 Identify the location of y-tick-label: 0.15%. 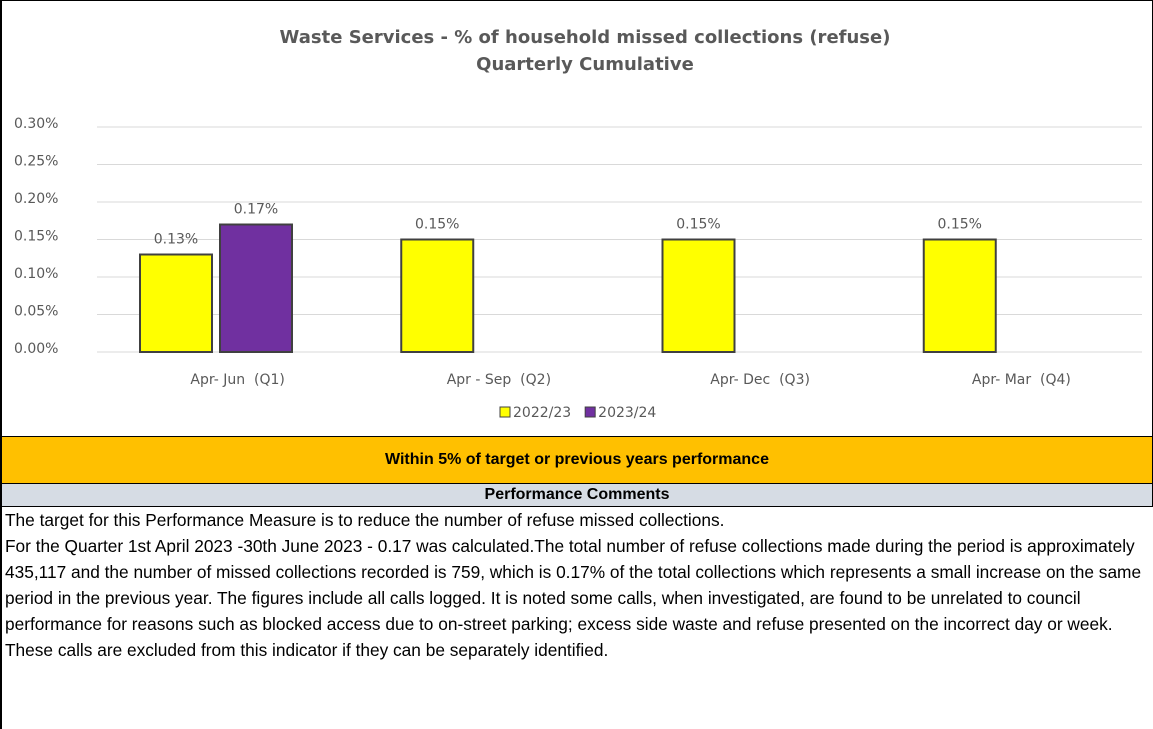
(36, 237).